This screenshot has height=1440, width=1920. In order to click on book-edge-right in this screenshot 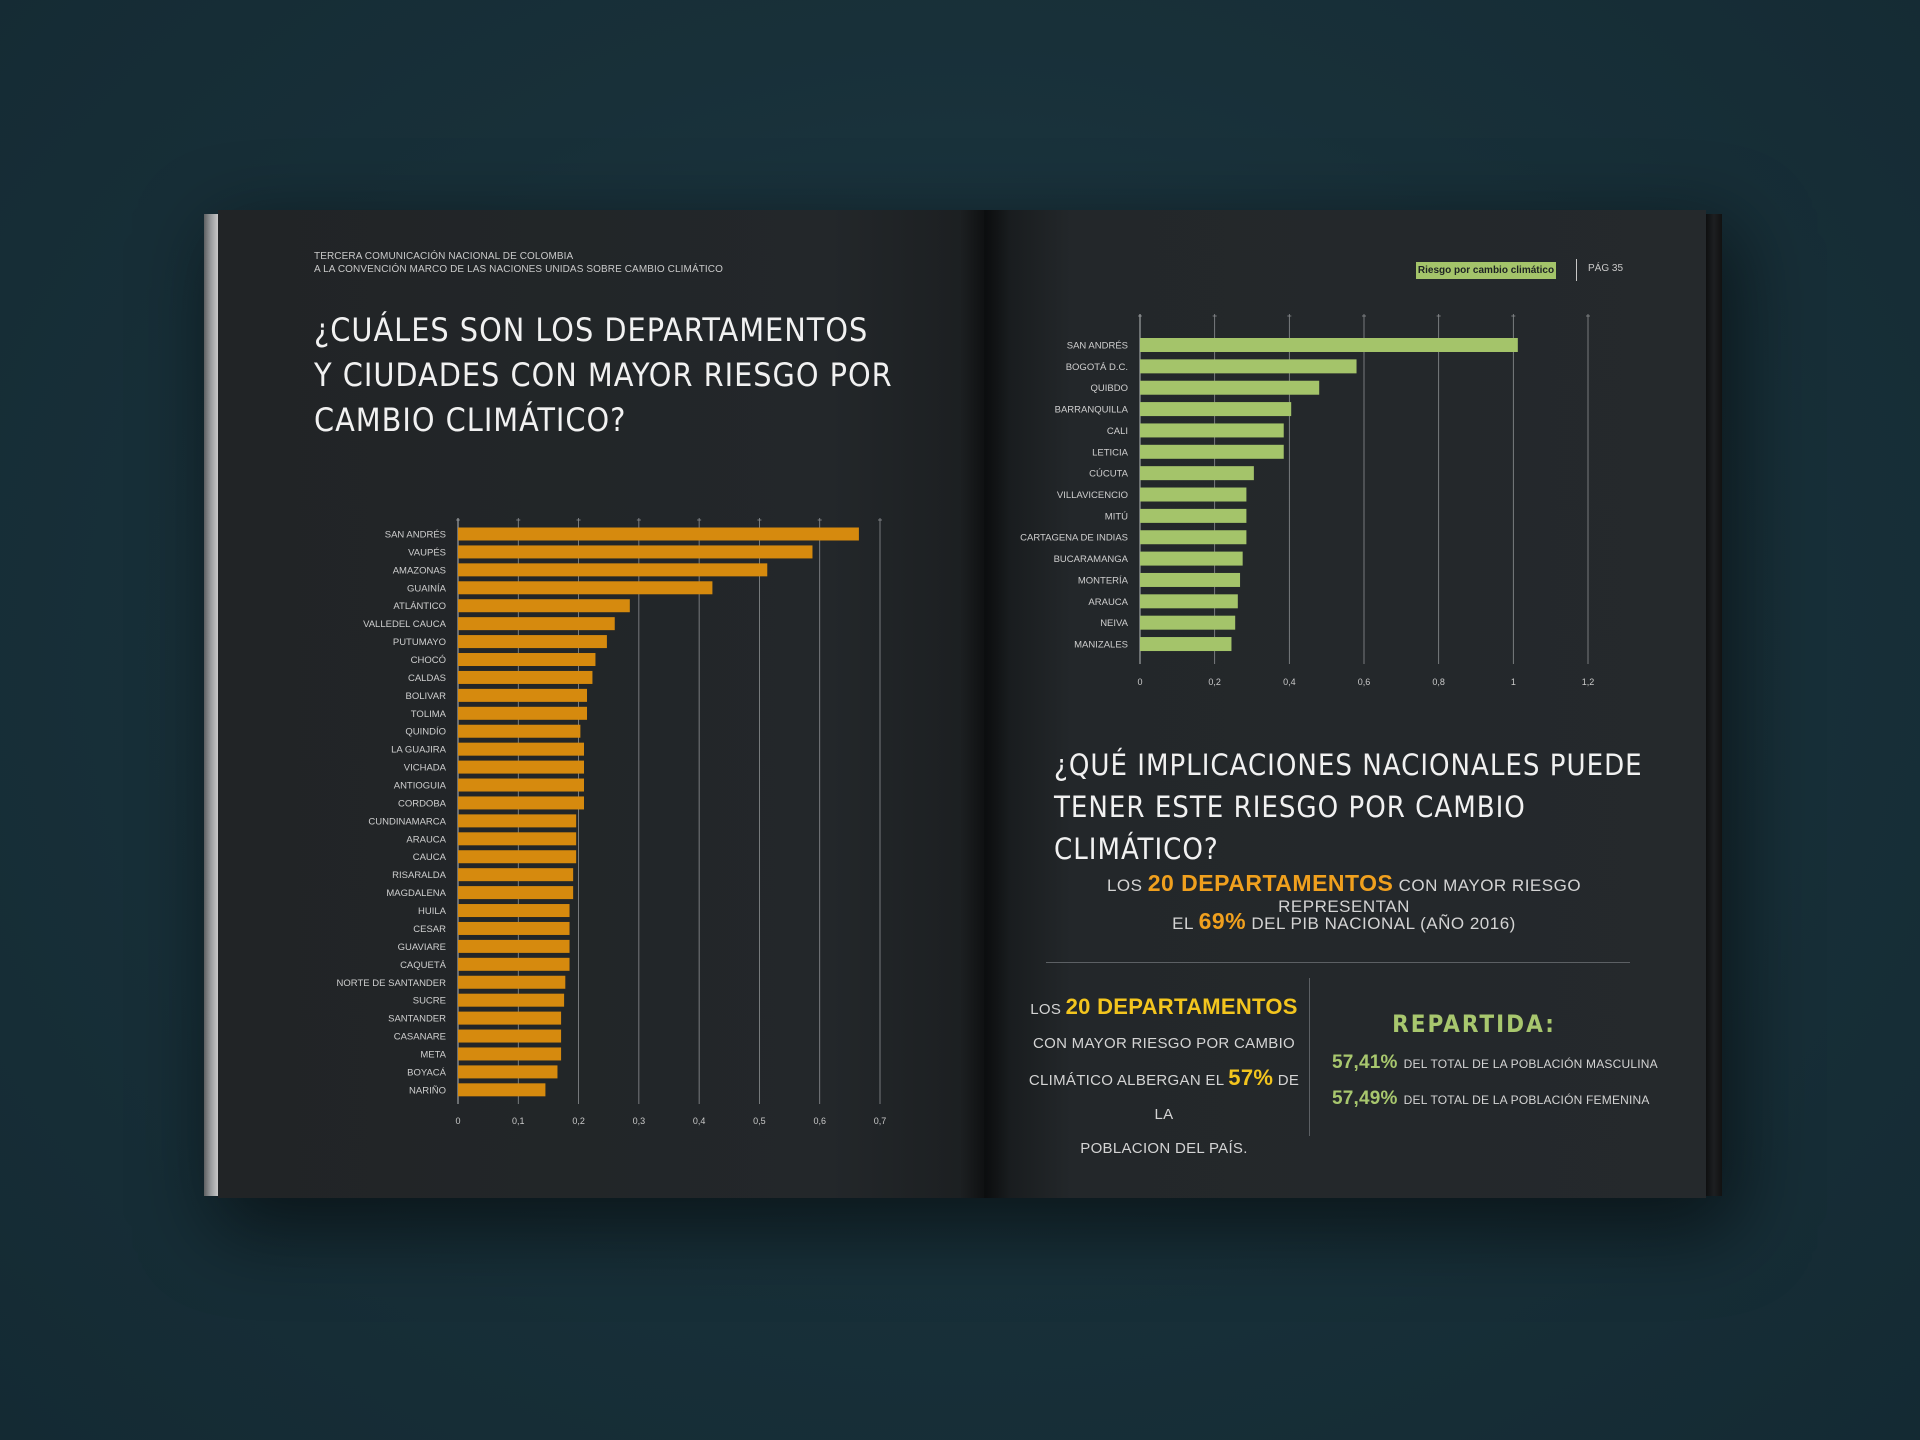, I will do `click(1714, 705)`.